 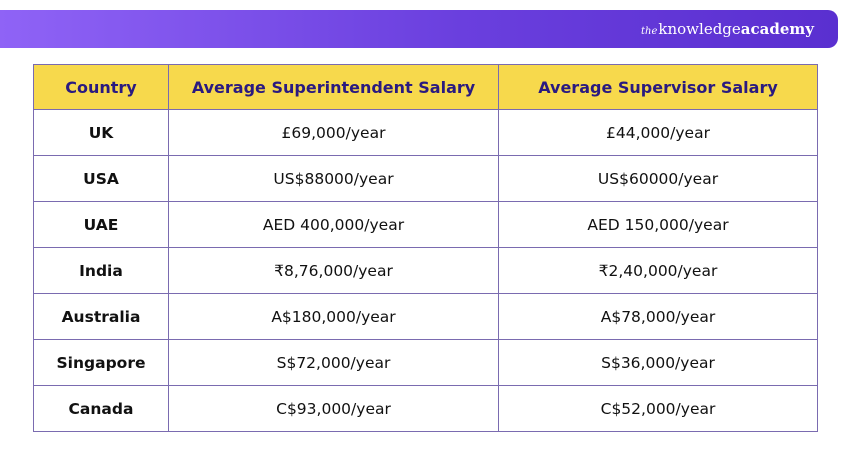 What do you see at coordinates (101, 87) in the screenshot?
I see `header-country: Country` at bounding box center [101, 87].